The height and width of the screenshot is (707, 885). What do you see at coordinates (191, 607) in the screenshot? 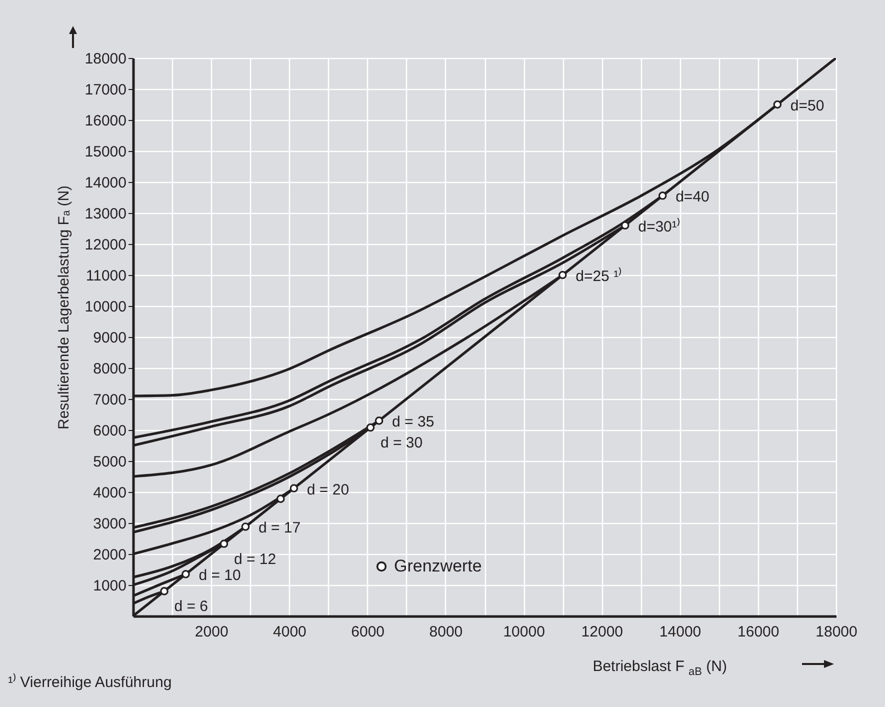
I see `annotation: d = 6` at bounding box center [191, 607].